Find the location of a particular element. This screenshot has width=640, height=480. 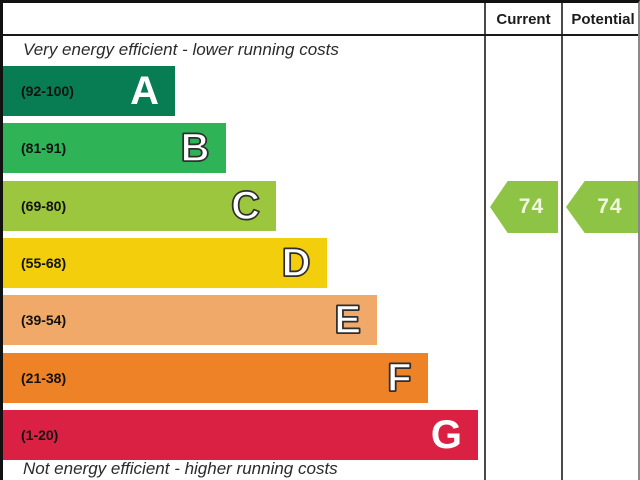

band-letter: B is located at coordinates (195, 148).